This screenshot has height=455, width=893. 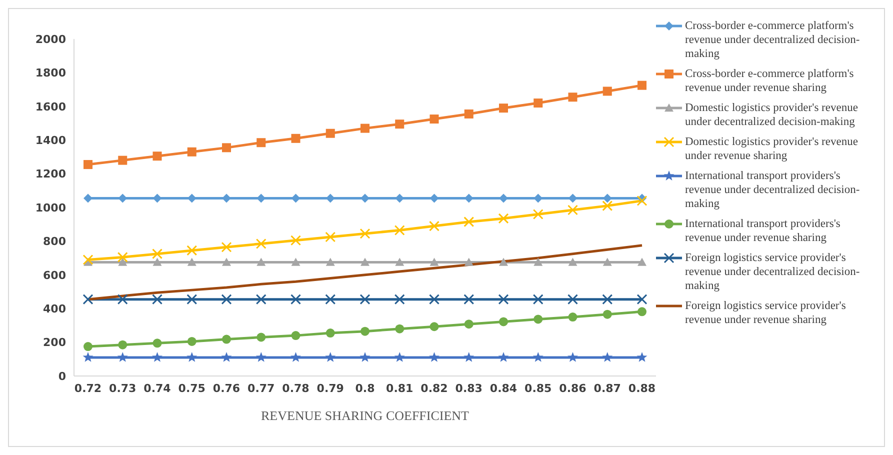 What do you see at coordinates (504, 388) in the screenshot?
I see `x-tick-label: 0.84` at bounding box center [504, 388].